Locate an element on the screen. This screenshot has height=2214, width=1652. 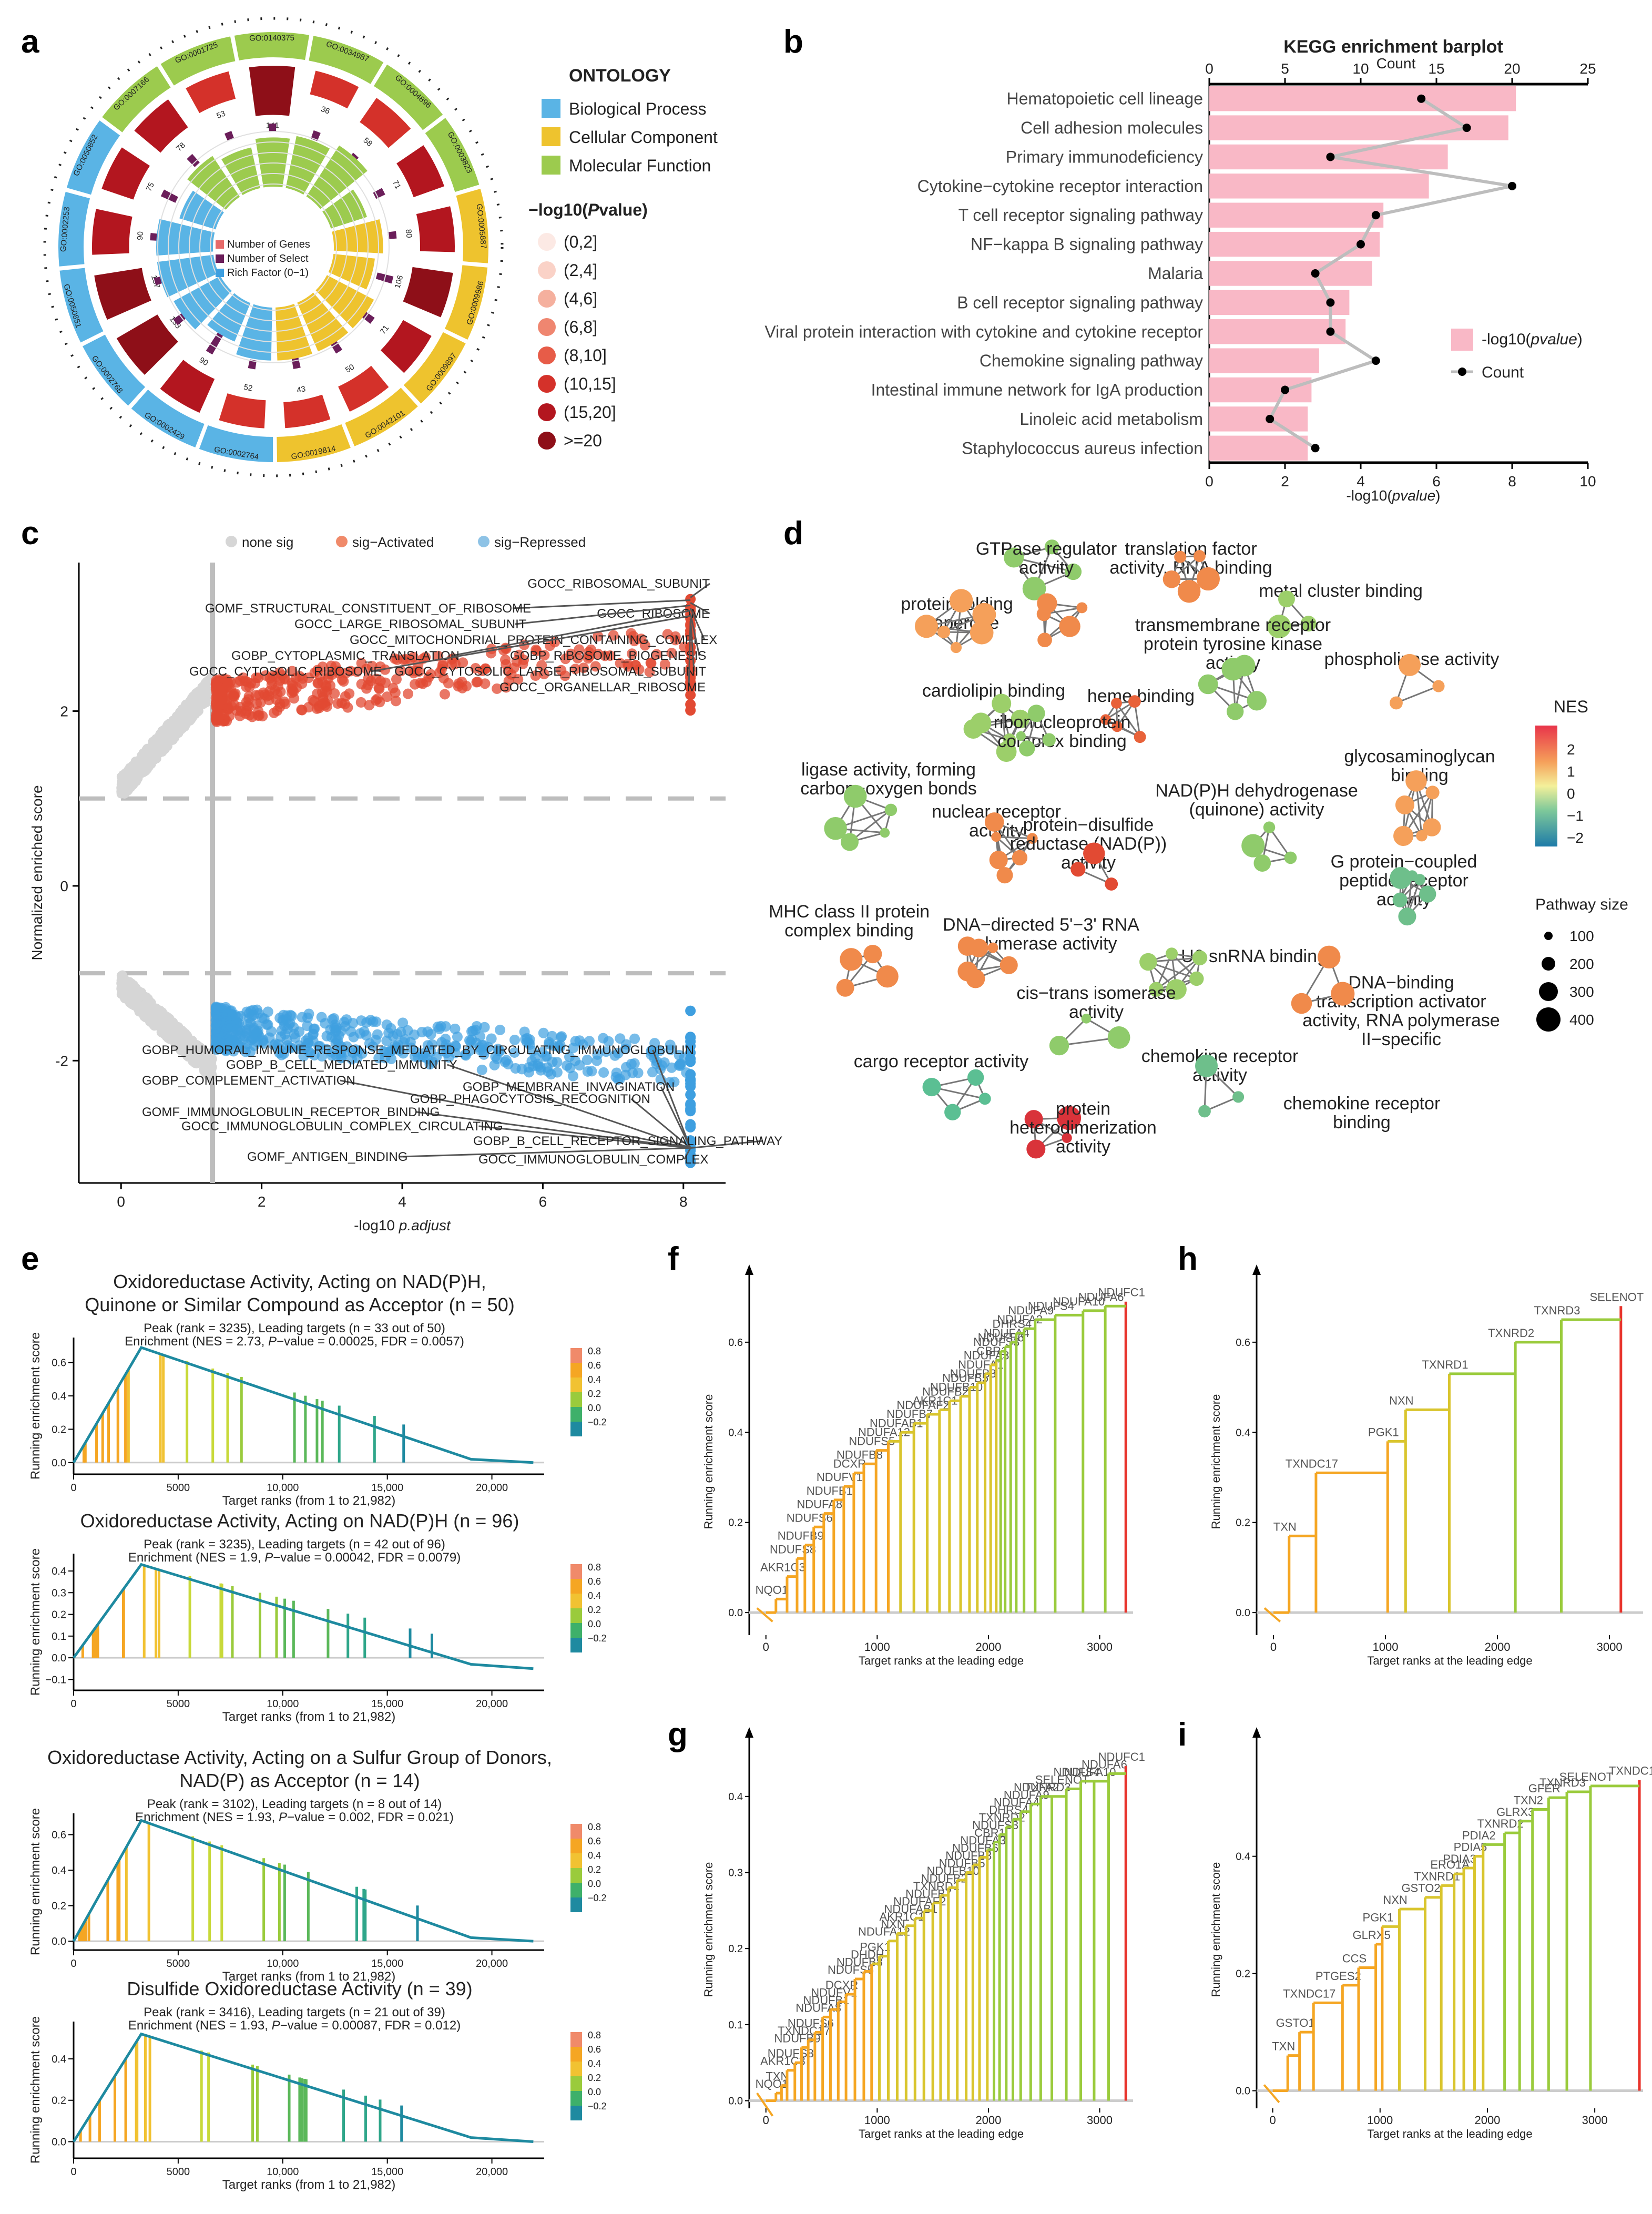
y-tick-label: 2 is located at coordinates (64, 711).